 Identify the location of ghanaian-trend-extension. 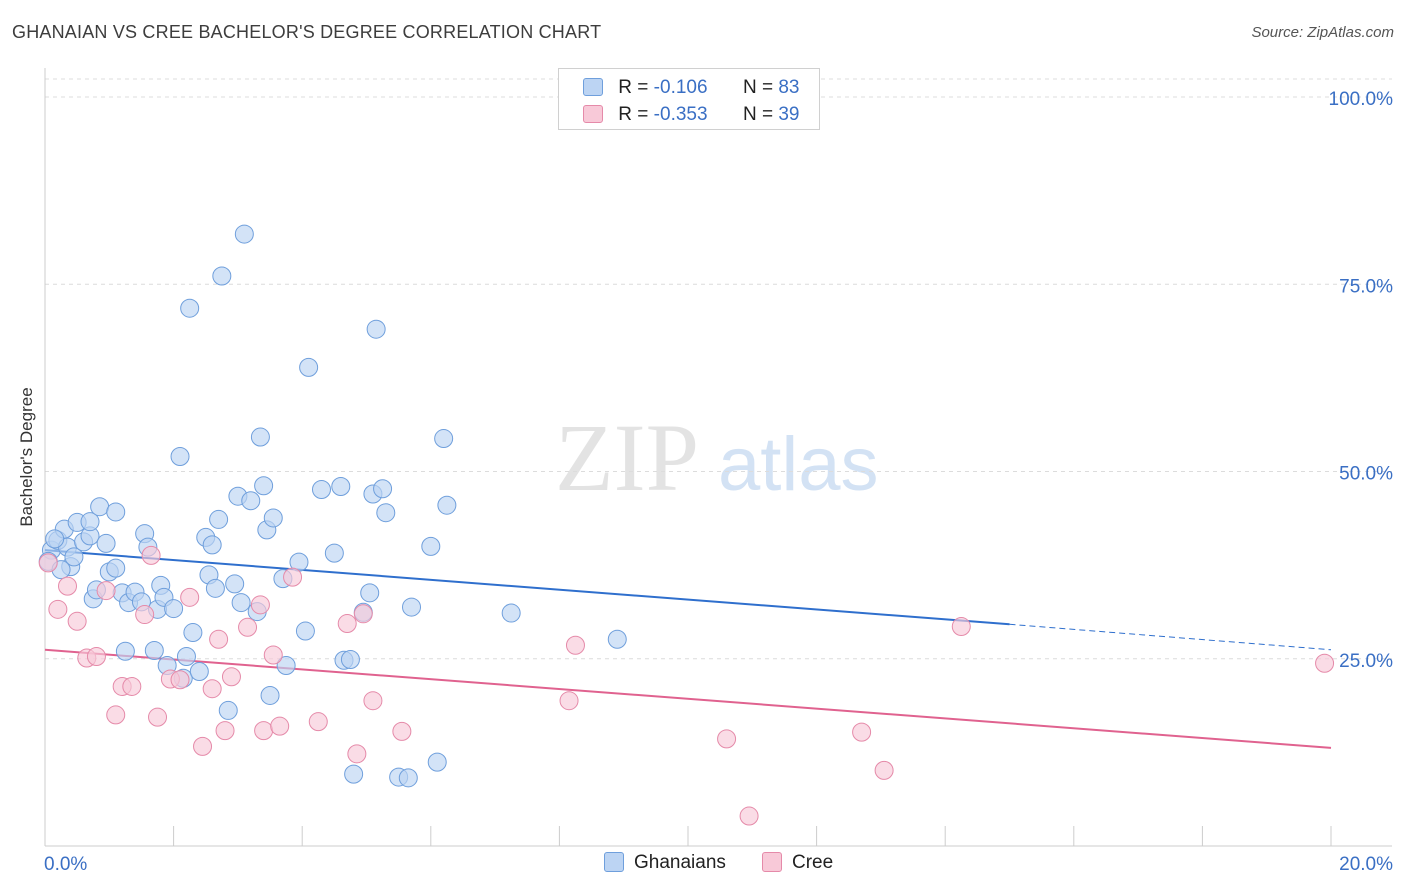
(1170, 637).